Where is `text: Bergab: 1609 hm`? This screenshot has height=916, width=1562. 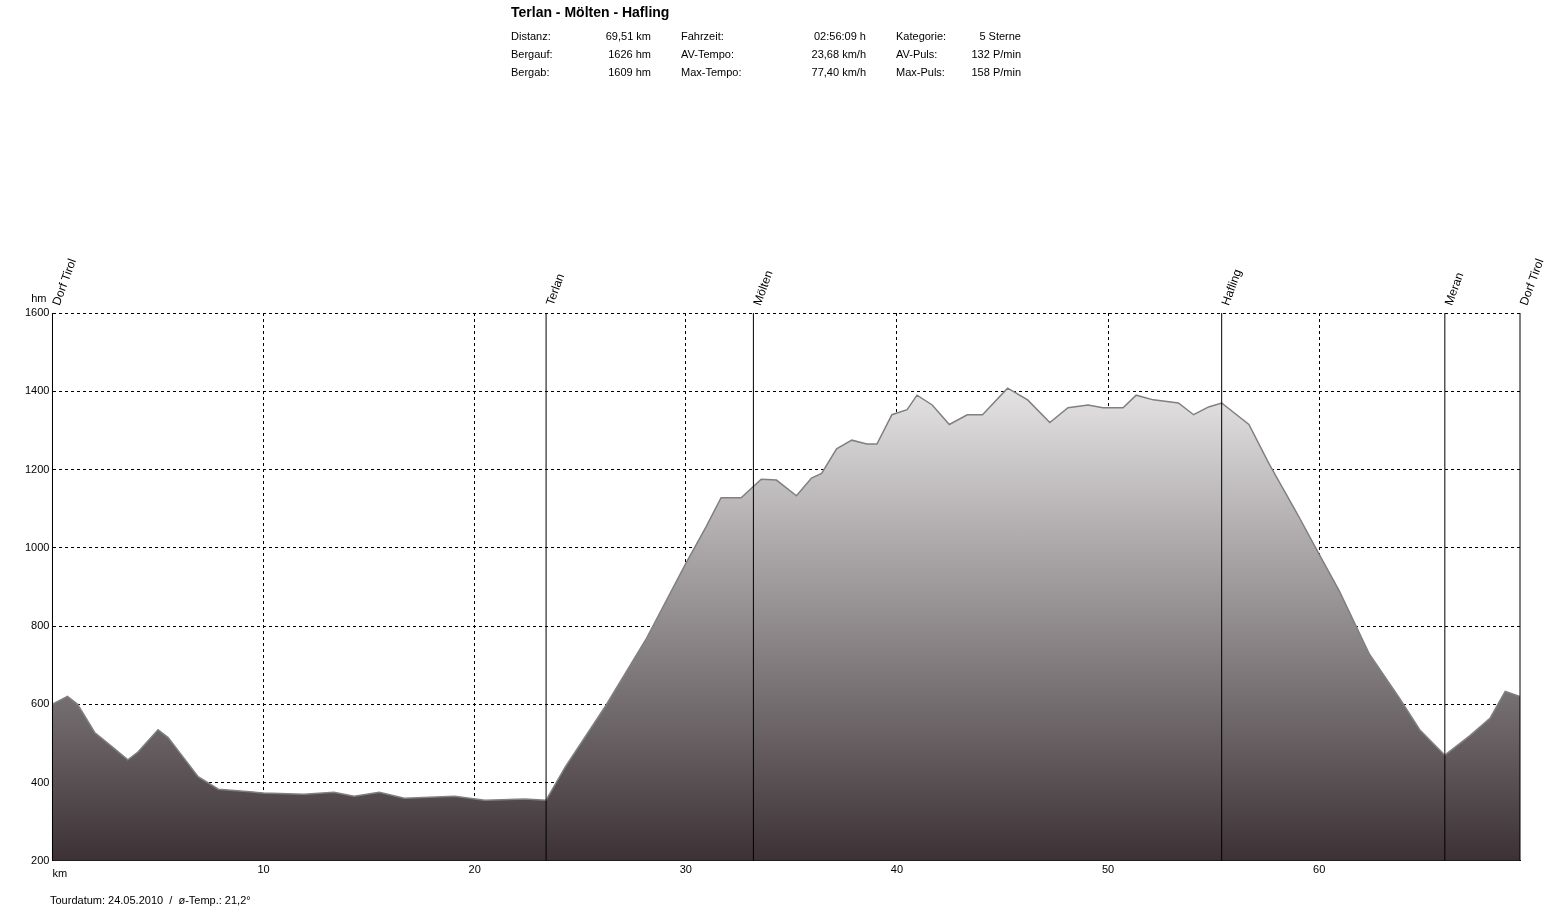 text: Bergab: 1609 hm is located at coordinates (581, 72).